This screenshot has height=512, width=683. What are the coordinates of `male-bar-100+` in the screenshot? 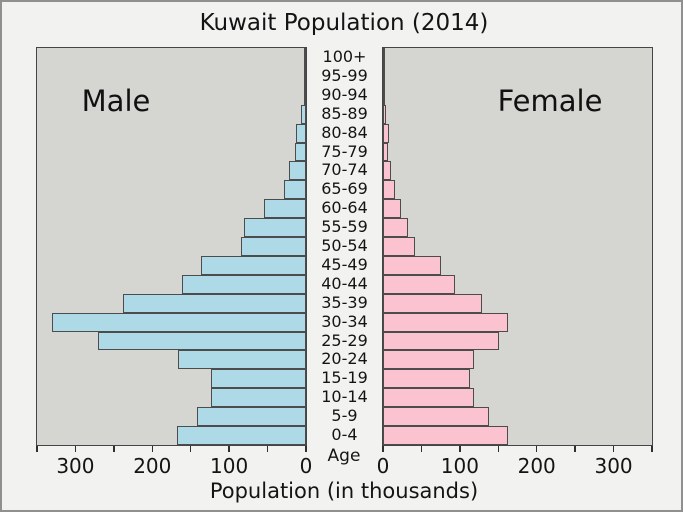 It's located at (305, 57).